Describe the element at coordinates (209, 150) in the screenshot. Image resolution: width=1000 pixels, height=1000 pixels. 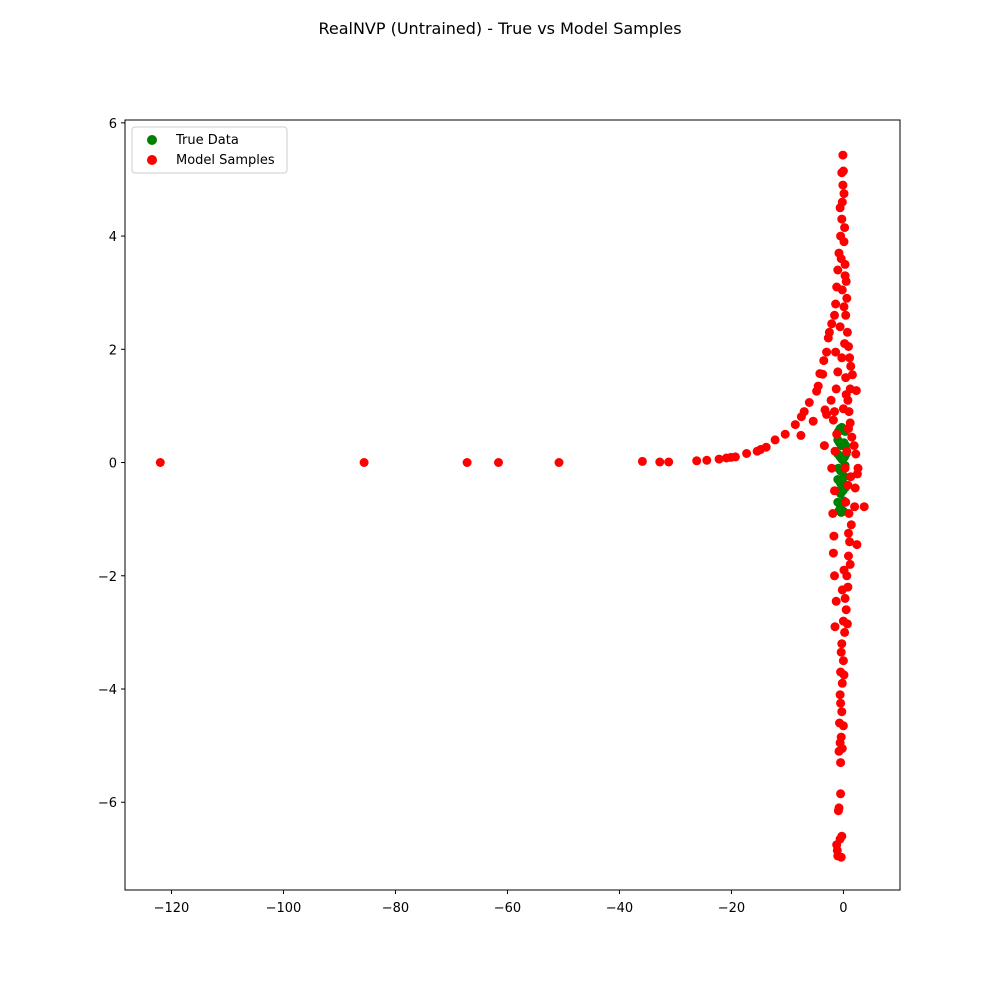
I see `legend: True Data Model Samples` at that location.